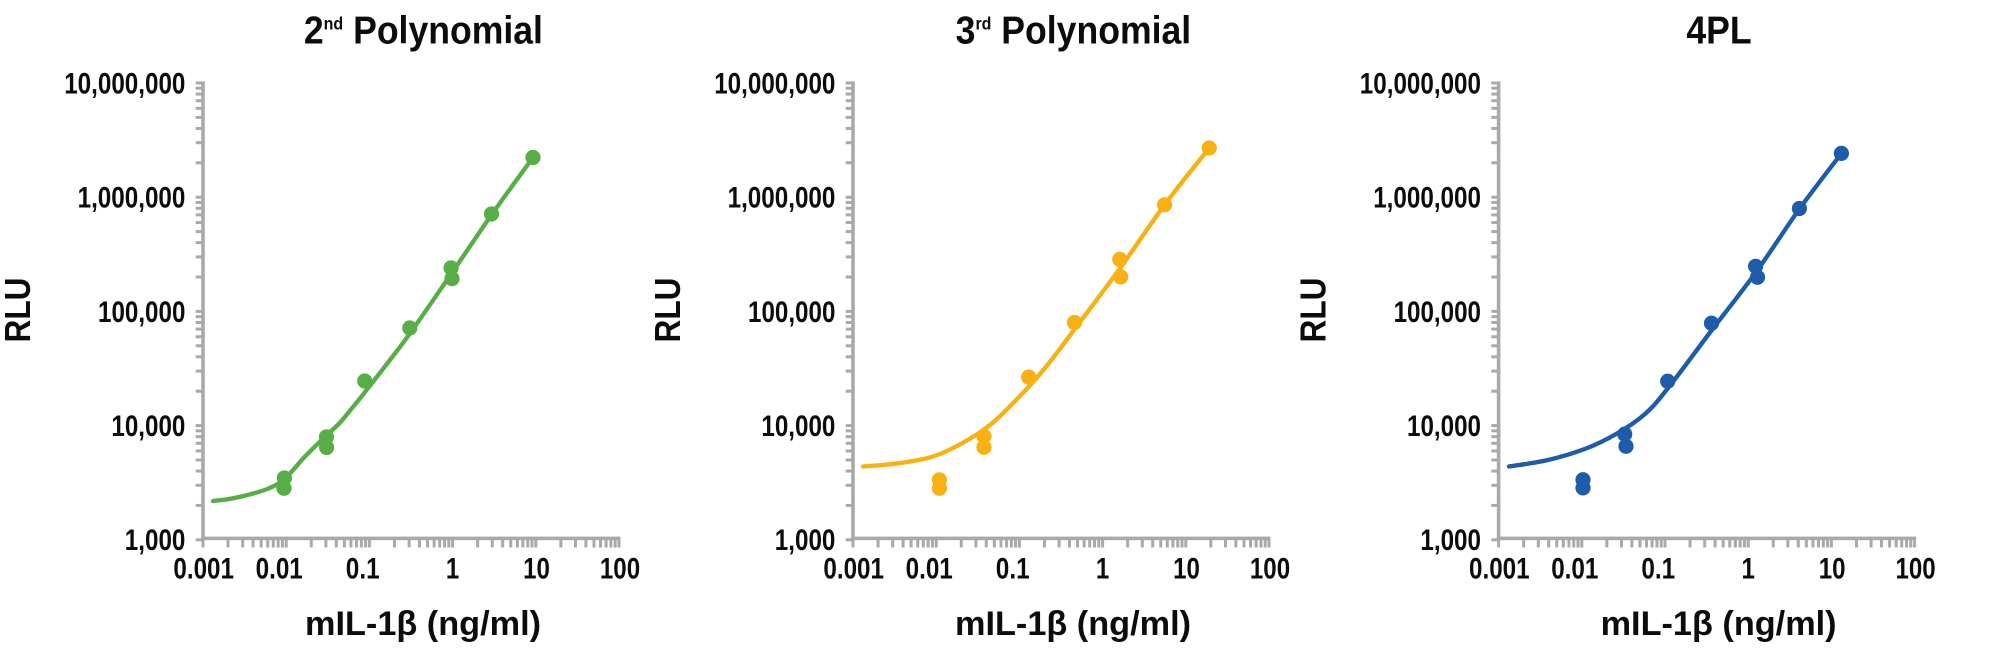 This screenshot has height=651, width=1997. What do you see at coordinates (1718, 30) in the screenshot?
I see `svg-text: 4PL` at bounding box center [1718, 30].